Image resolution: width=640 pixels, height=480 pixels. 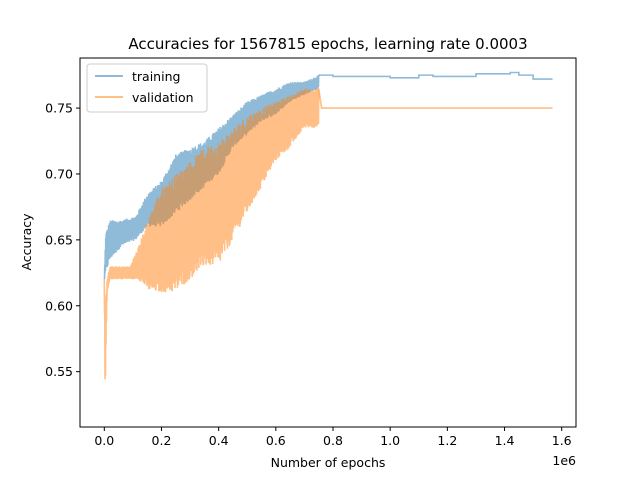 I want to click on x-axis-label: Number of epochs, so click(x=328, y=462).